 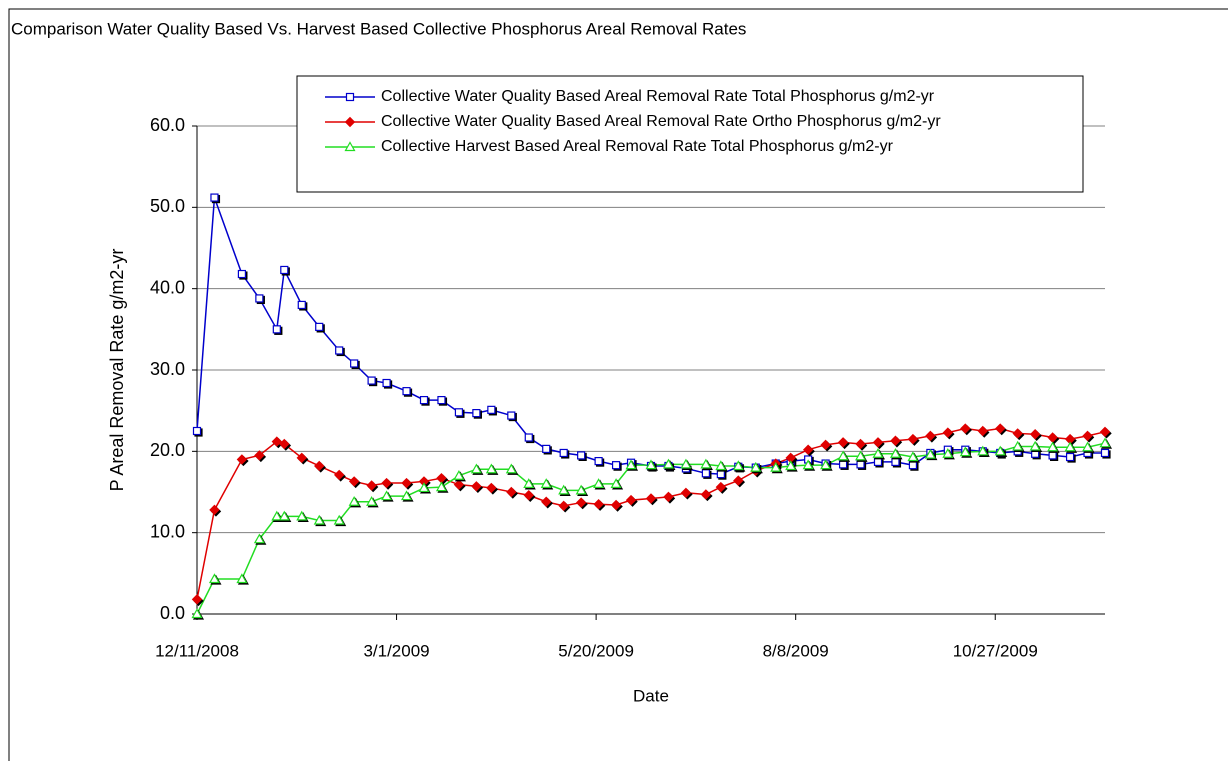 I want to click on x-axis-label: Date, so click(x=651, y=695).